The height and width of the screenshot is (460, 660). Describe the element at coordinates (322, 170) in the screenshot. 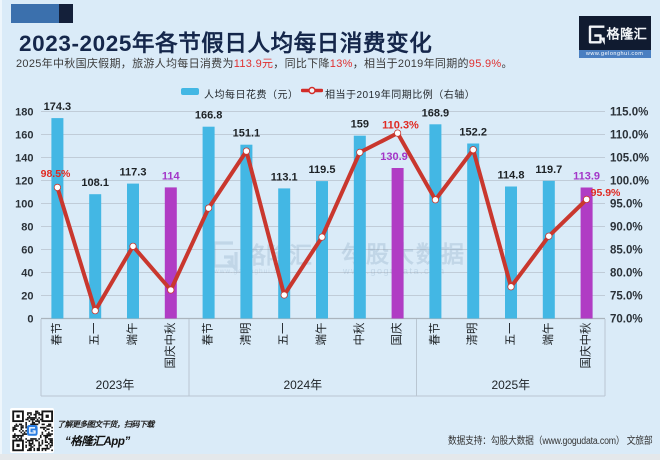

I see `svg-text: 119.5` at that location.